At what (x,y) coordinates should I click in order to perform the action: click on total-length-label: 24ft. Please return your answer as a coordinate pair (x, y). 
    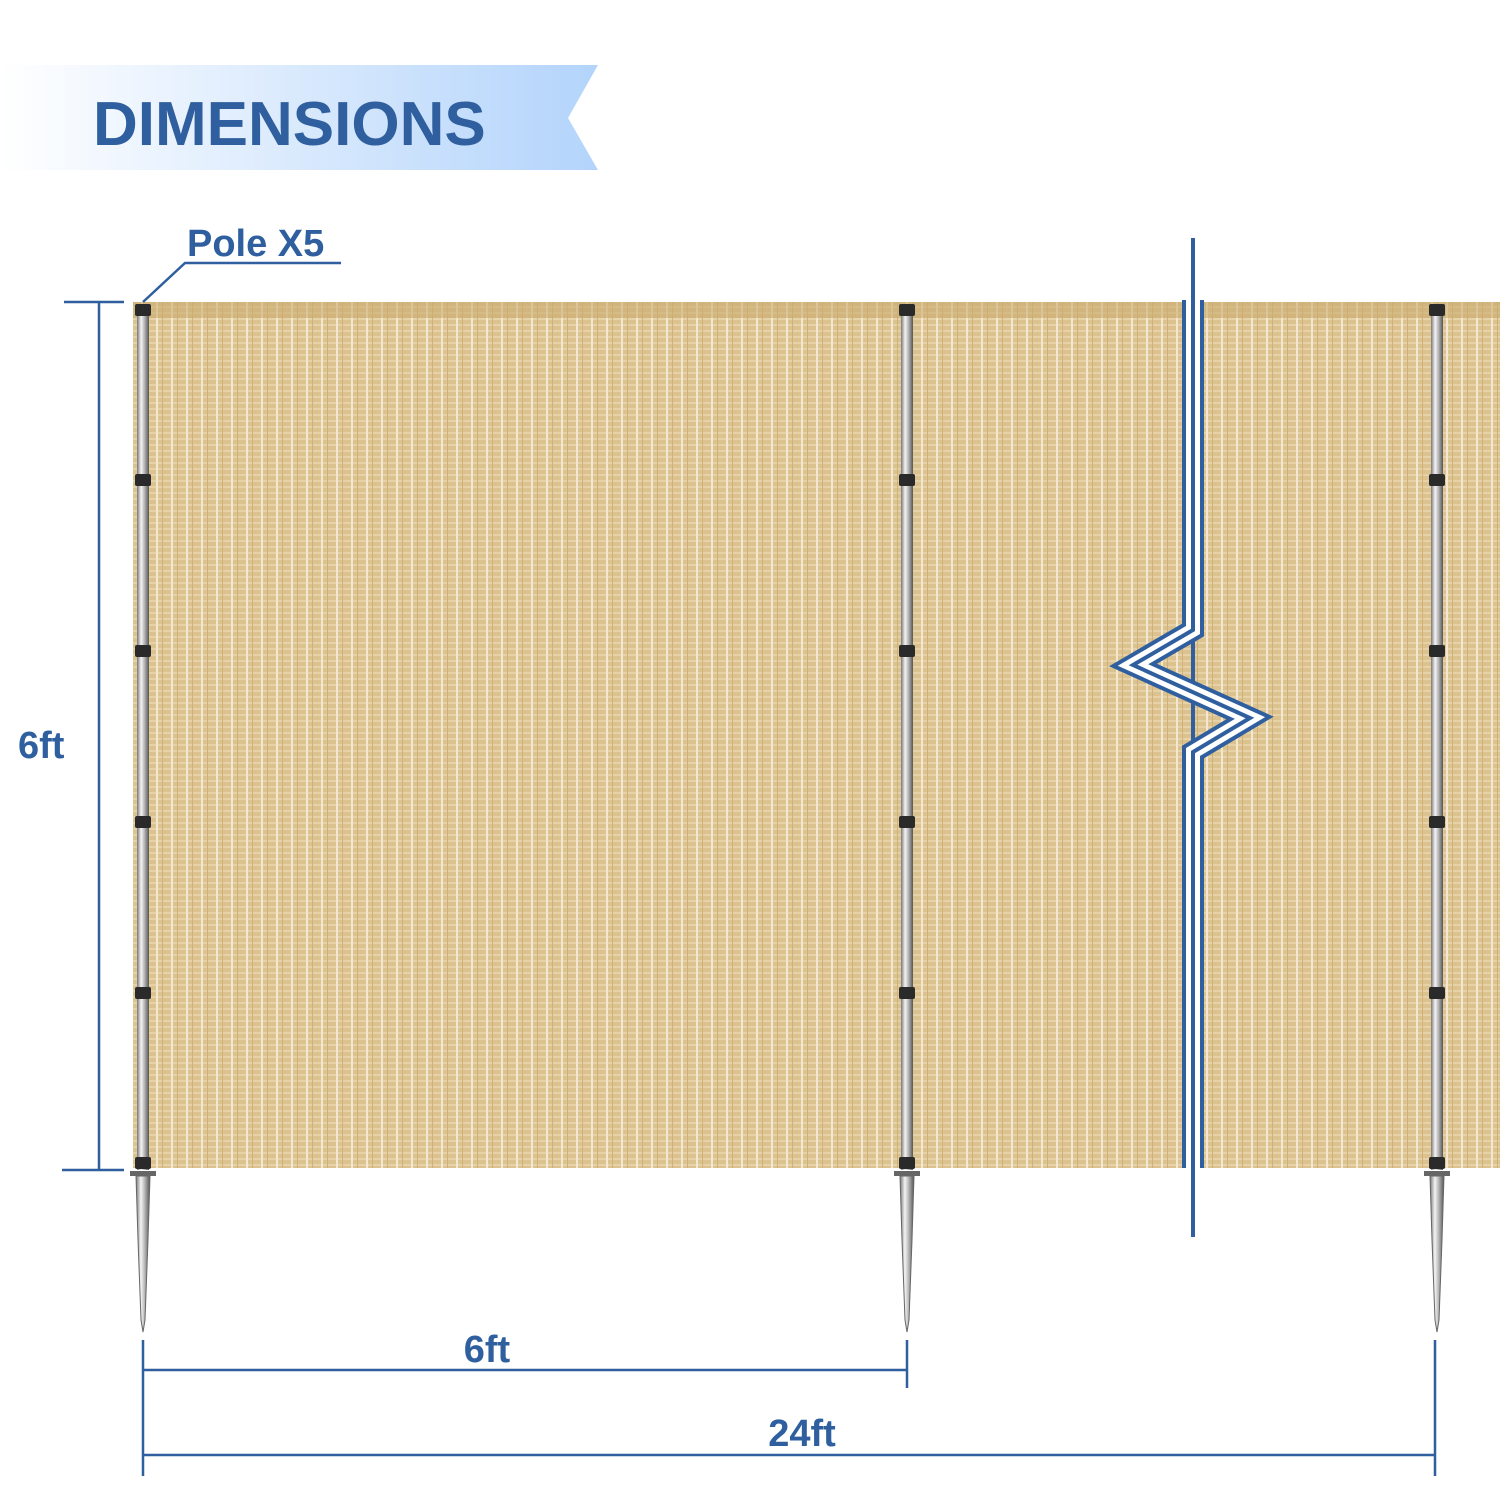
    Looking at the image, I should click on (802, 1434).